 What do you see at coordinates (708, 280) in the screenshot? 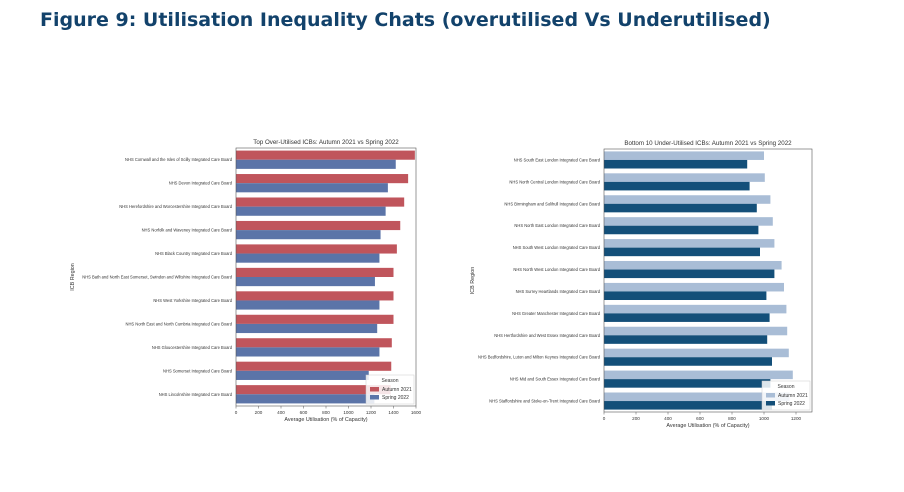
I see `plot-frame` at bounding box center [708, 280].